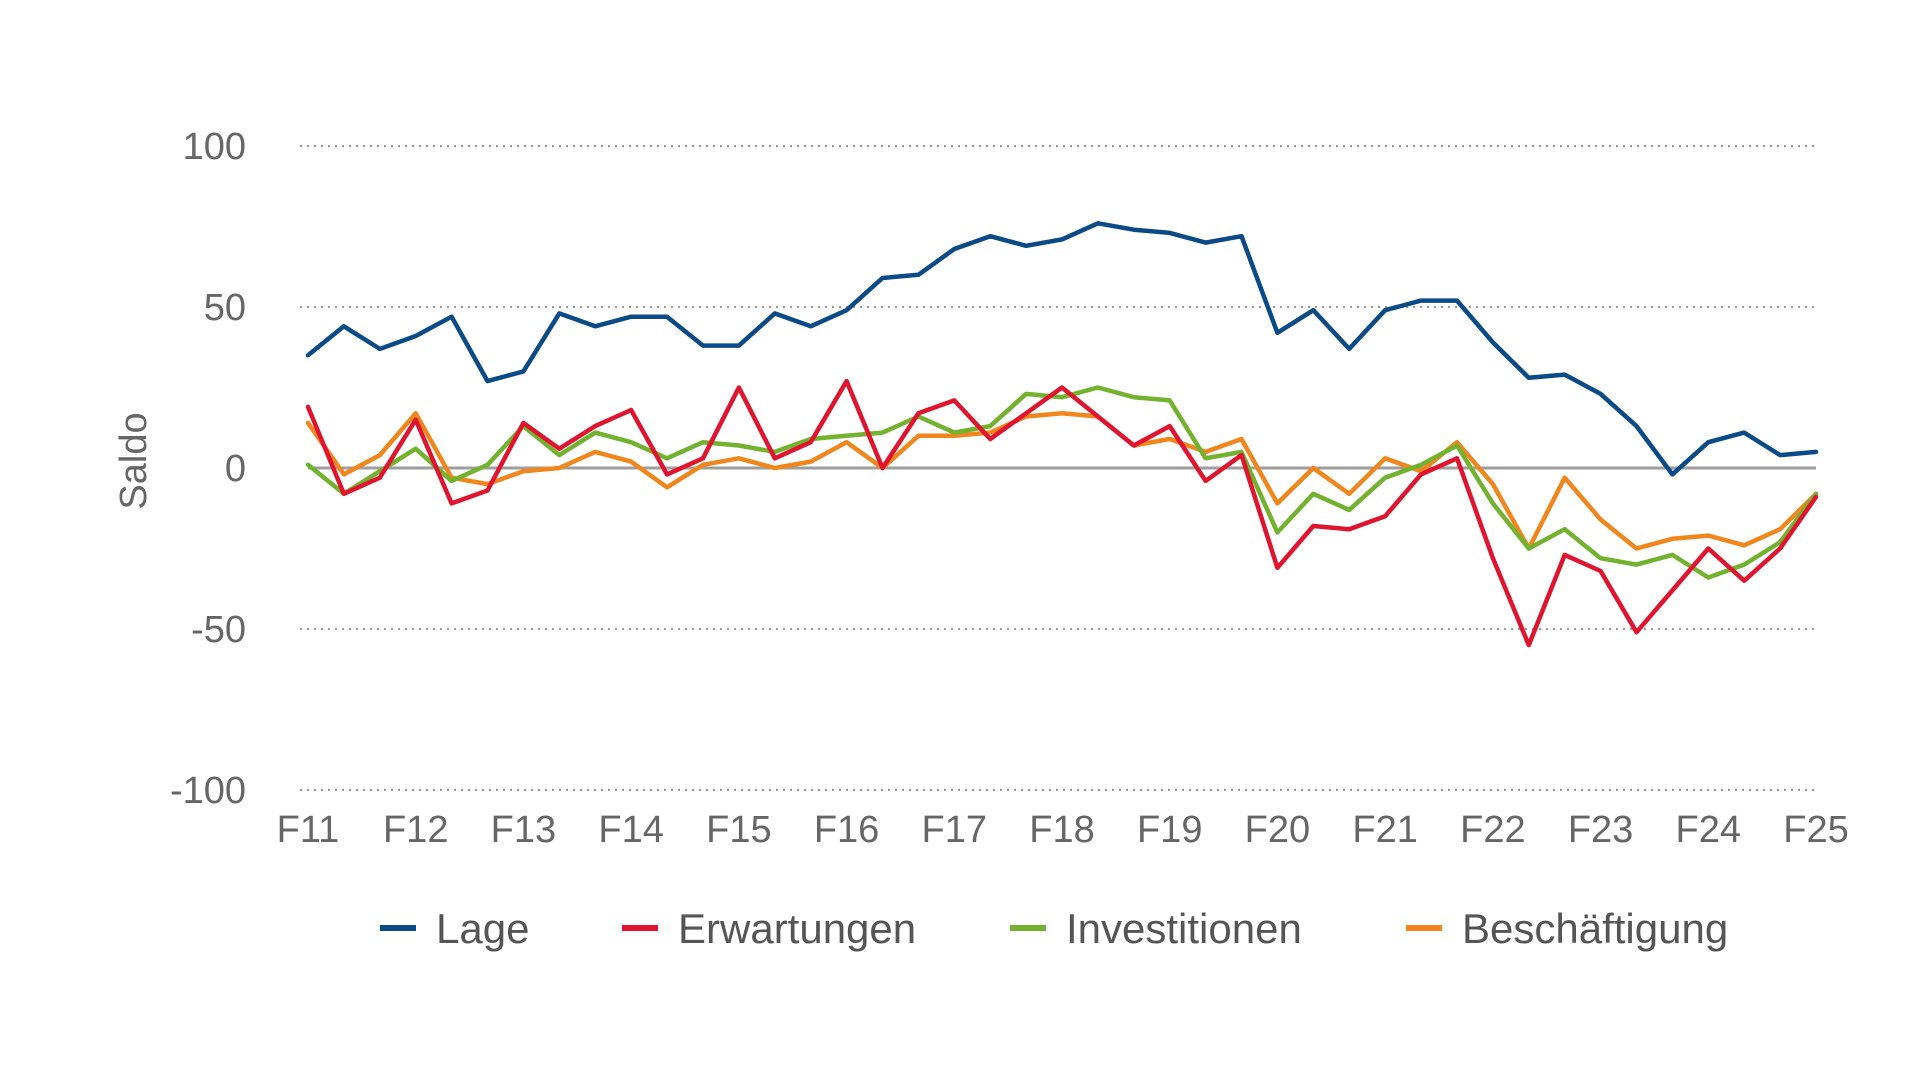  I want to click on x-tick-label: F21, so click(1384, 830).